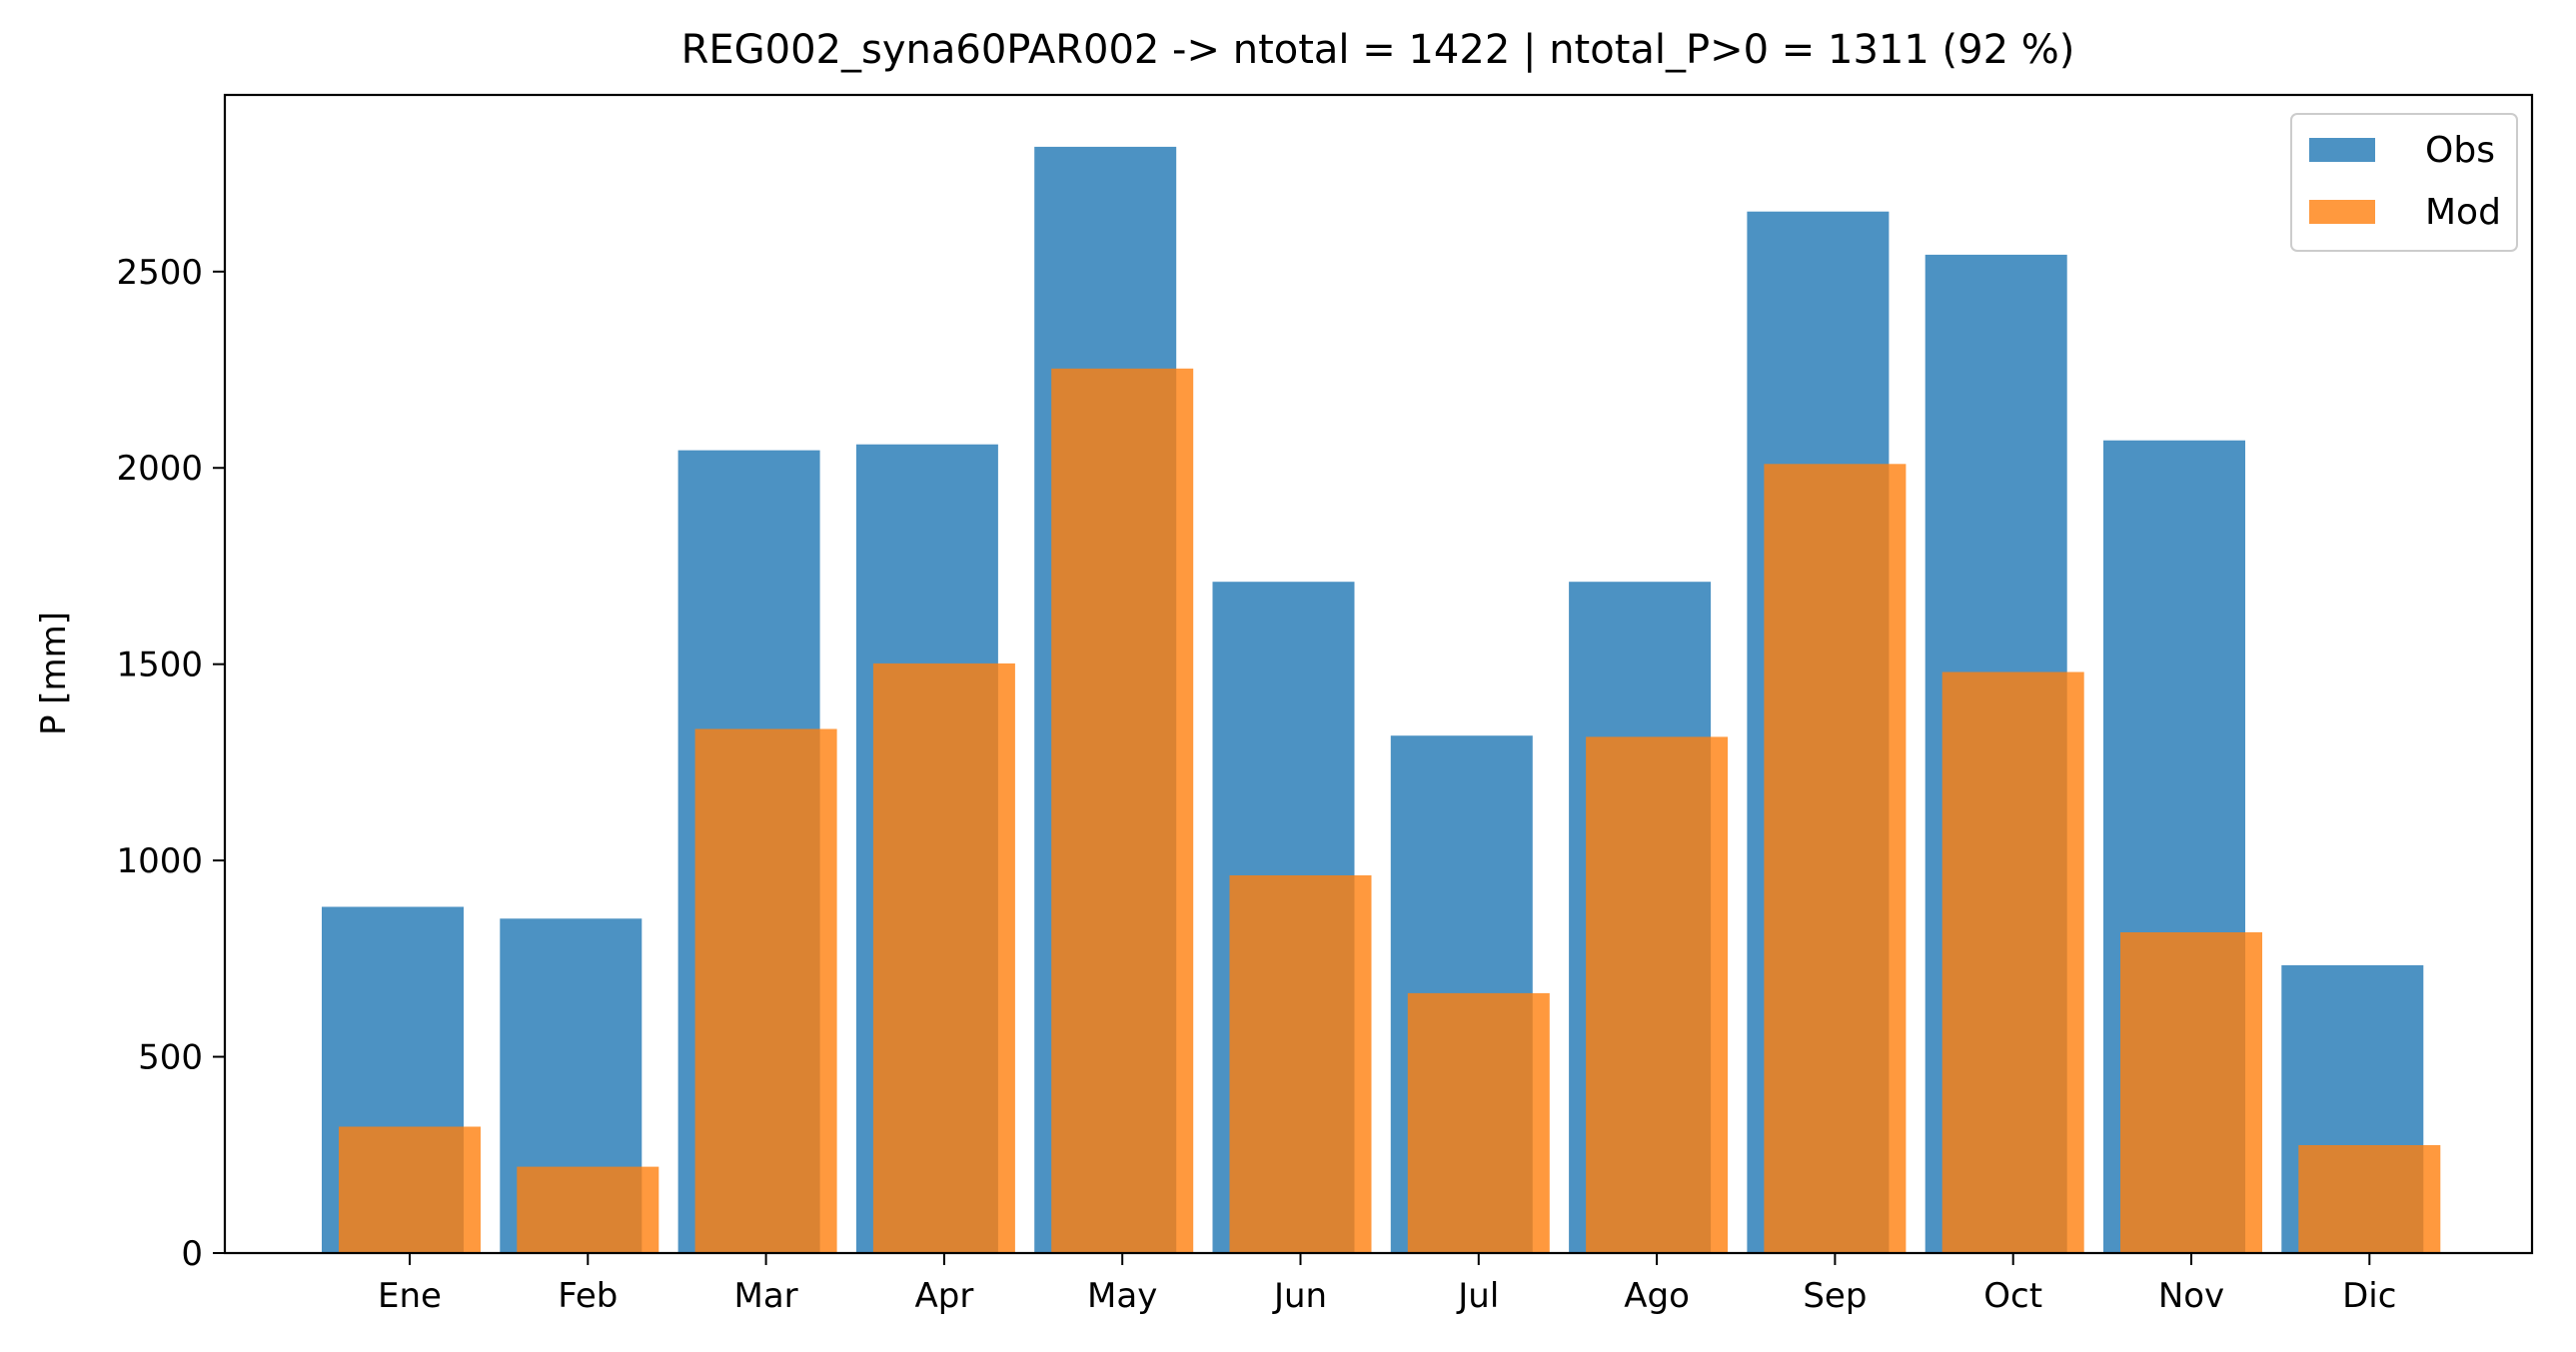  I want to click on legend-swatch-obs, so click(2342, 150).